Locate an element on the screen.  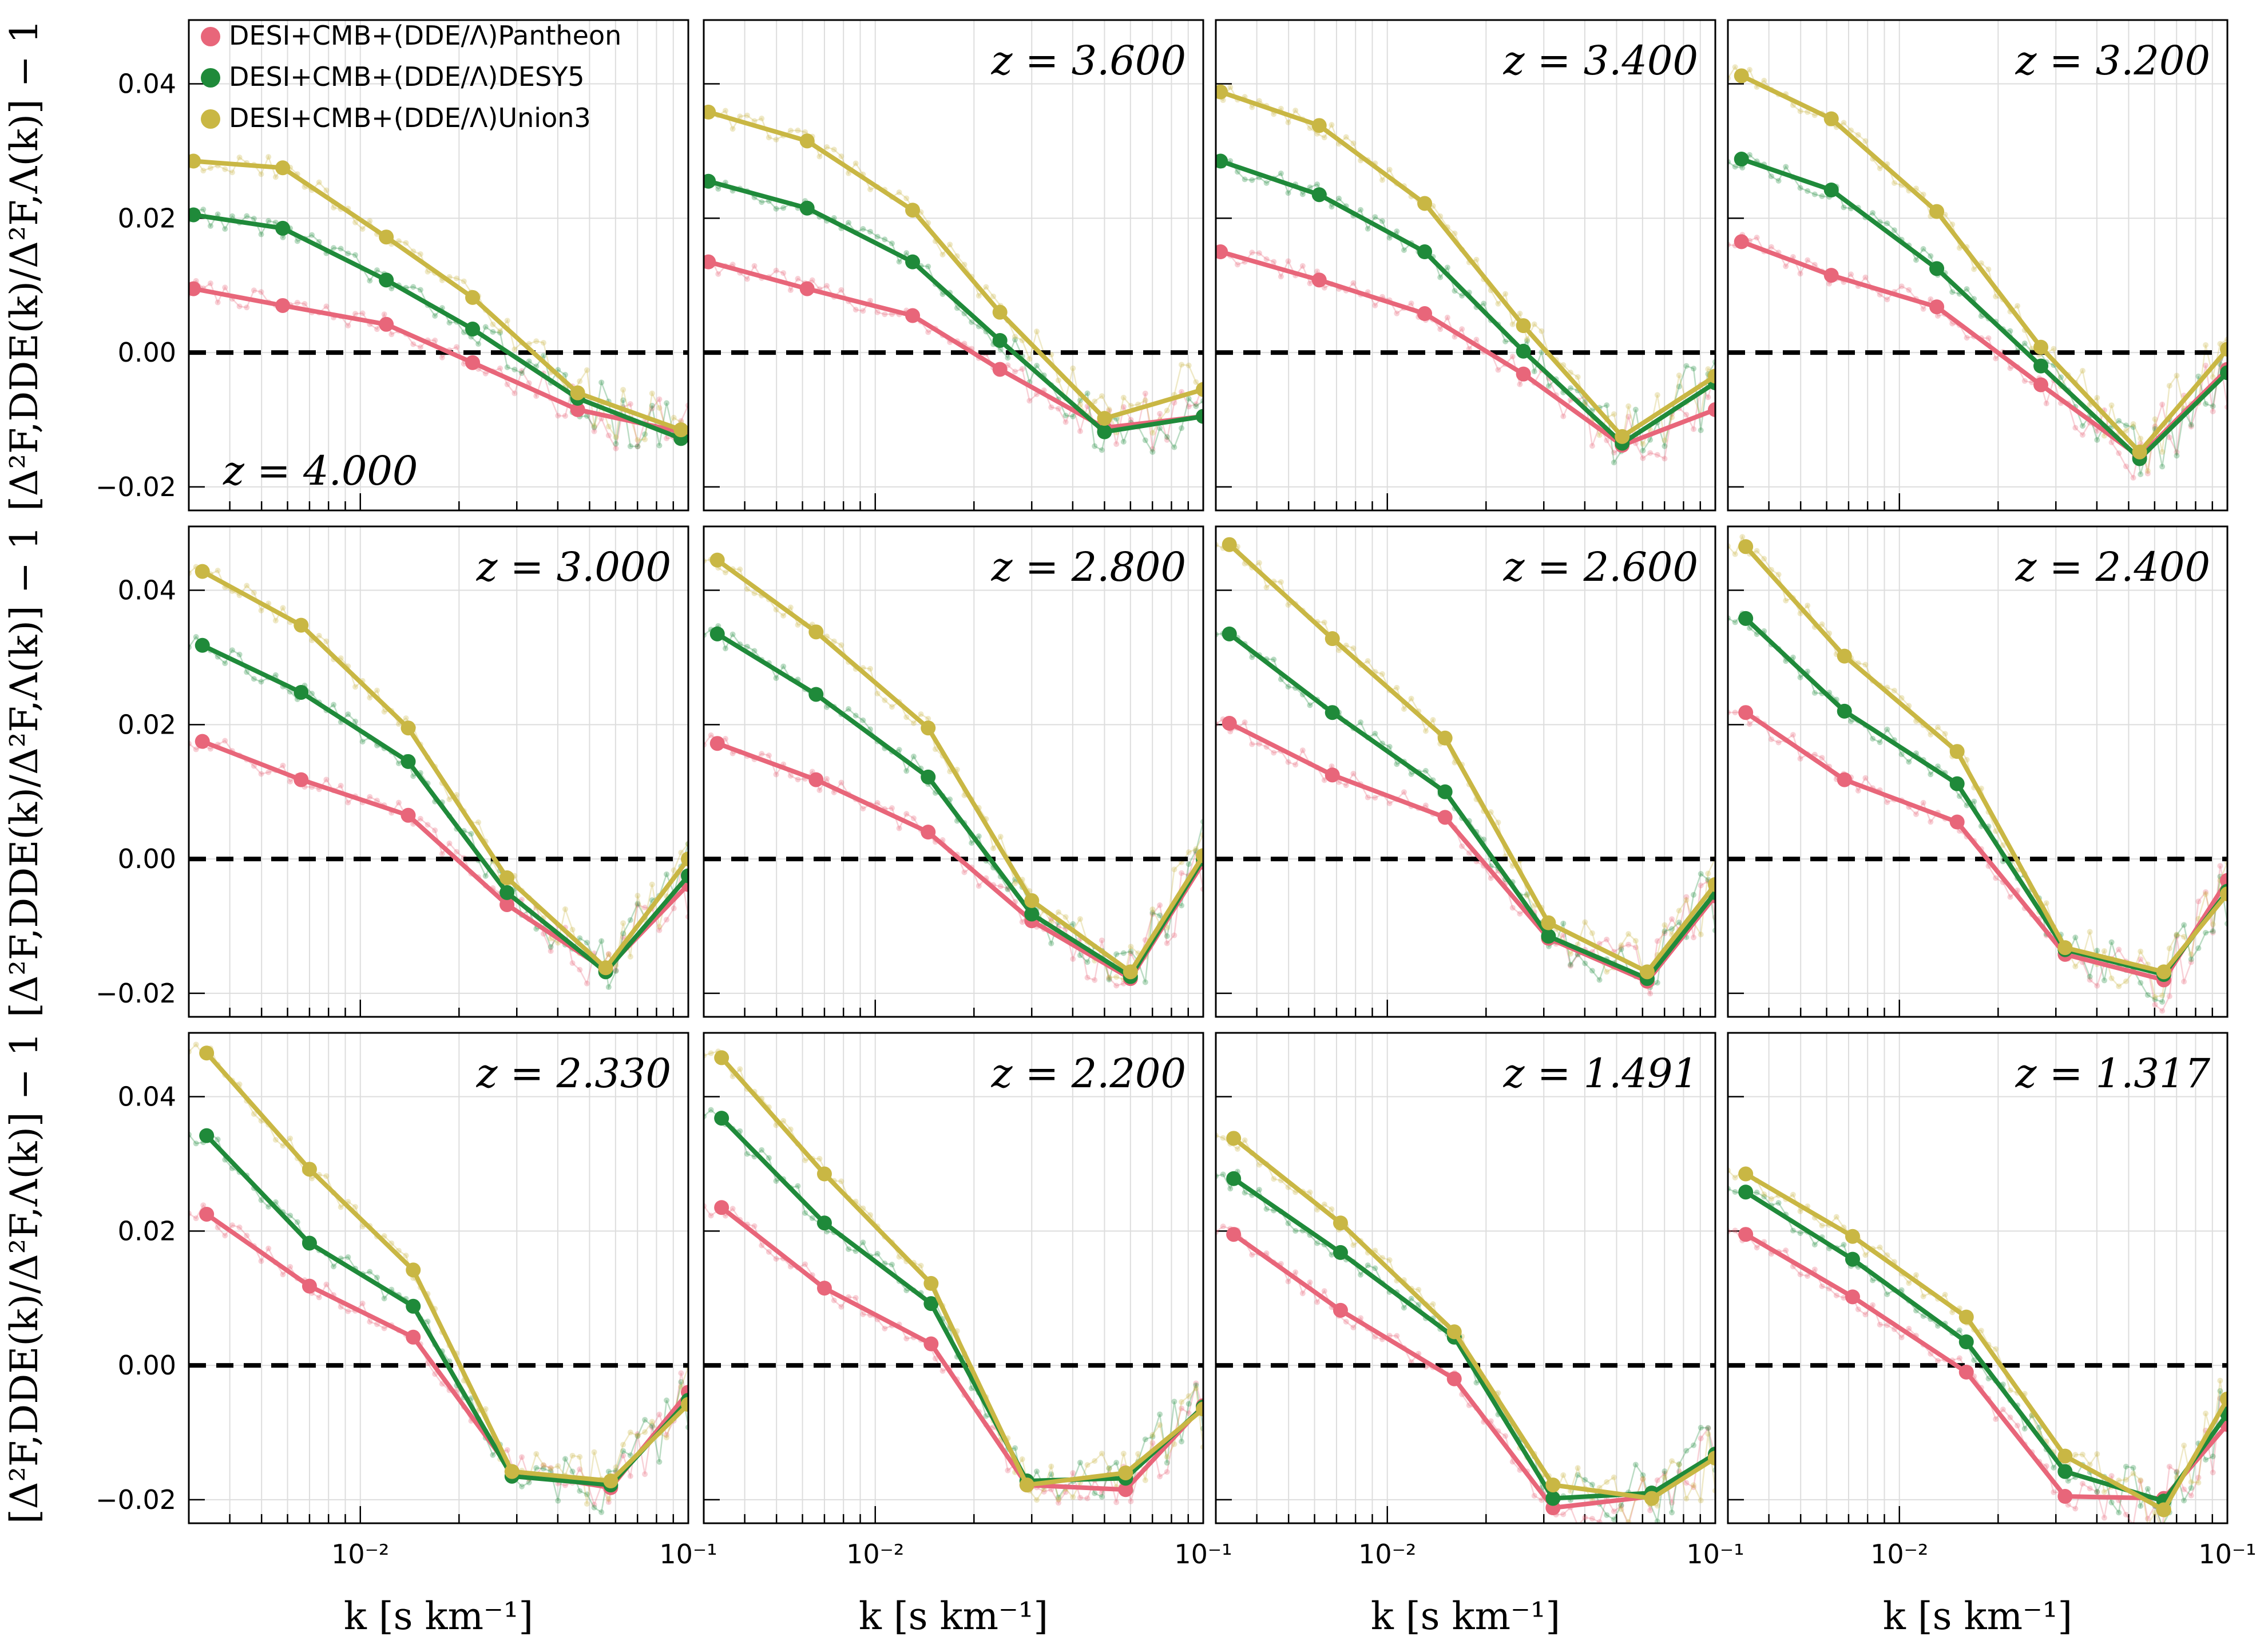
z-label: z = 4.000 is located at coordinates (320, 471).